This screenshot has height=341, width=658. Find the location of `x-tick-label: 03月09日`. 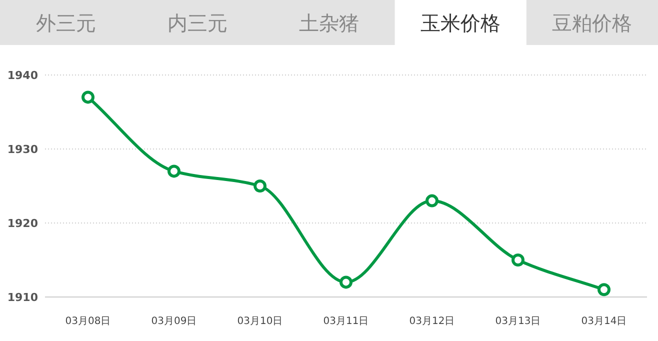

x-tick-label: 03月09日 is located at coordinates (174, 321).